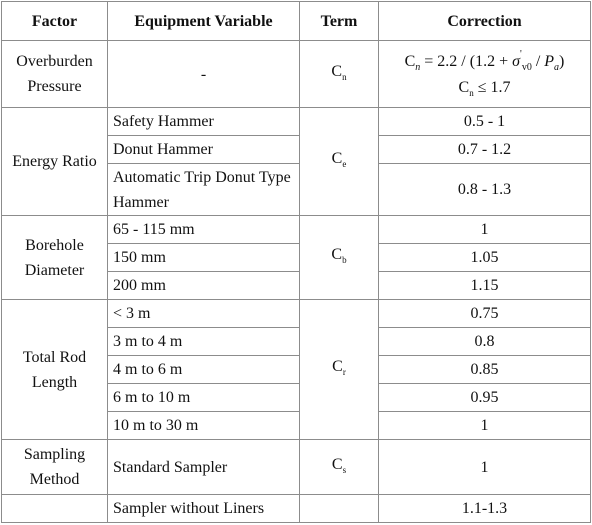 This screenshot has width=592, height=525. What do you see at coordinates (203, 397) in the screenshot?
I see `variable-cell: 6 m to 10 m` at bounding box center [203, 397].